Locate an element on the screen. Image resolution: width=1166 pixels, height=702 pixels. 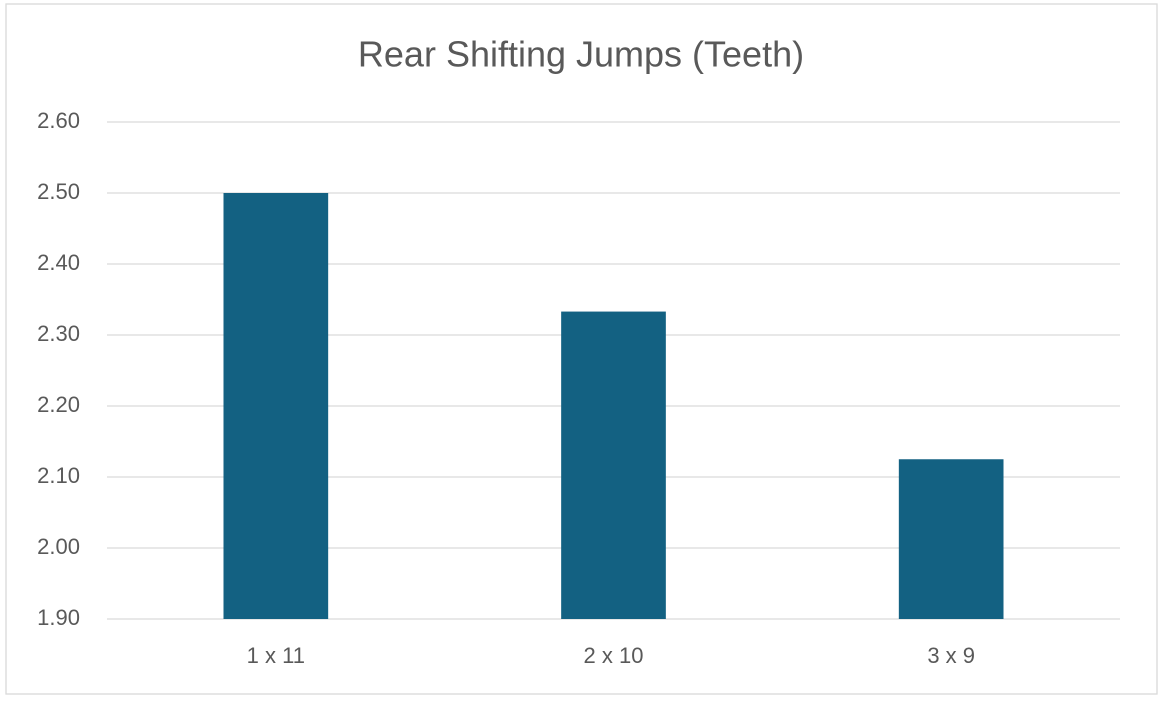
y-tick-label: 2.50 is located at coordinates (58, 191).